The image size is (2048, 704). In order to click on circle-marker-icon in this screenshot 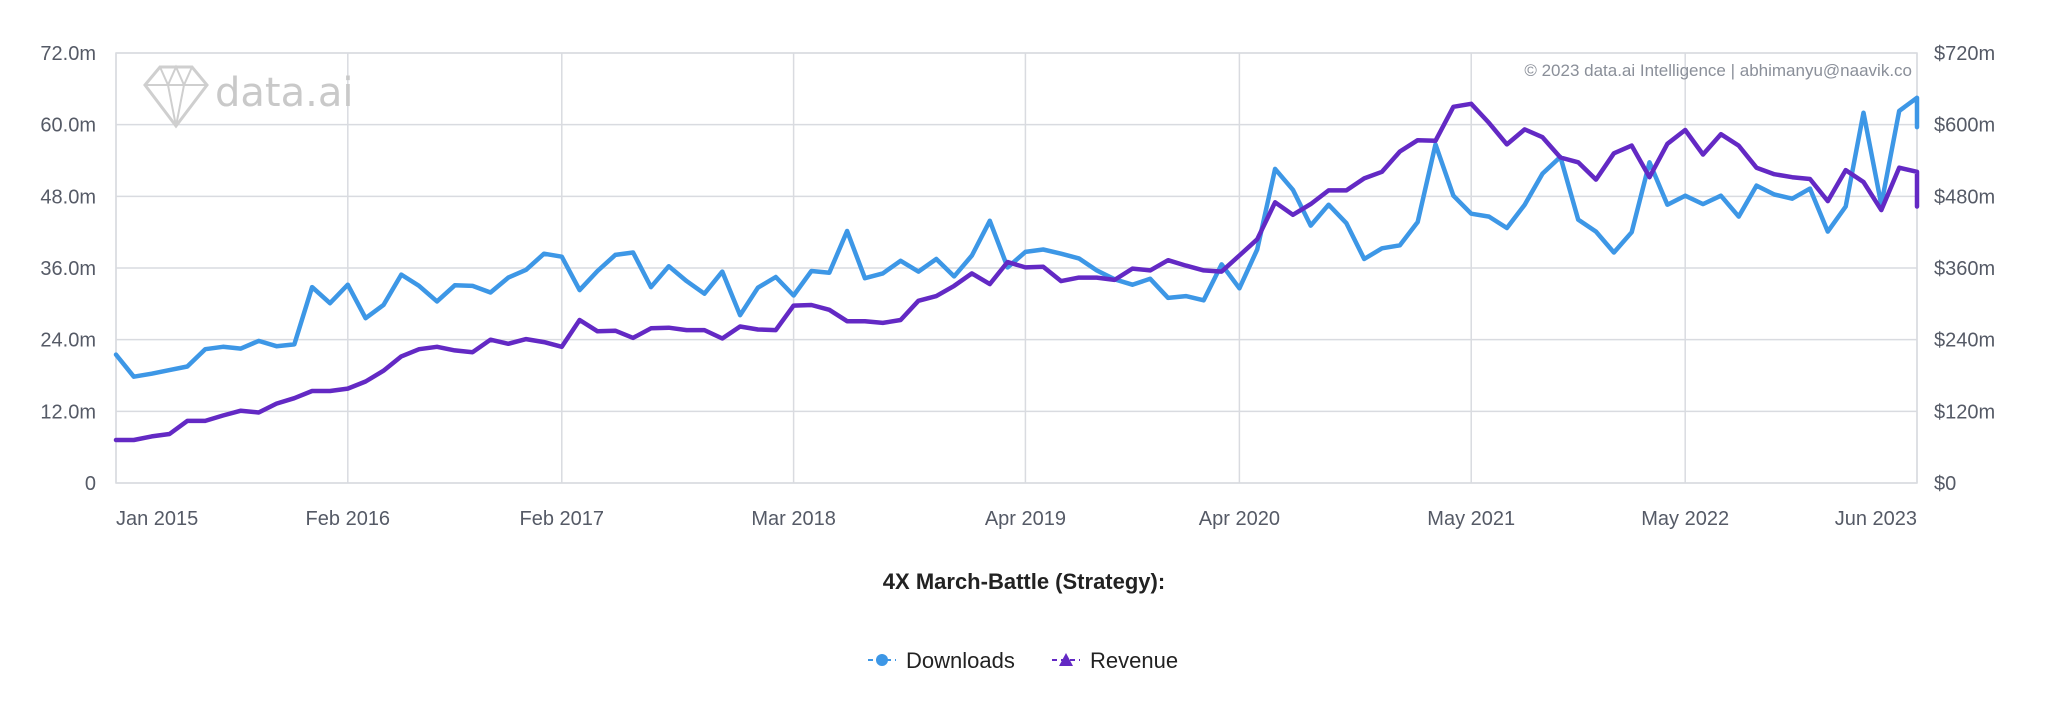, I will do `click(882, 660)`.